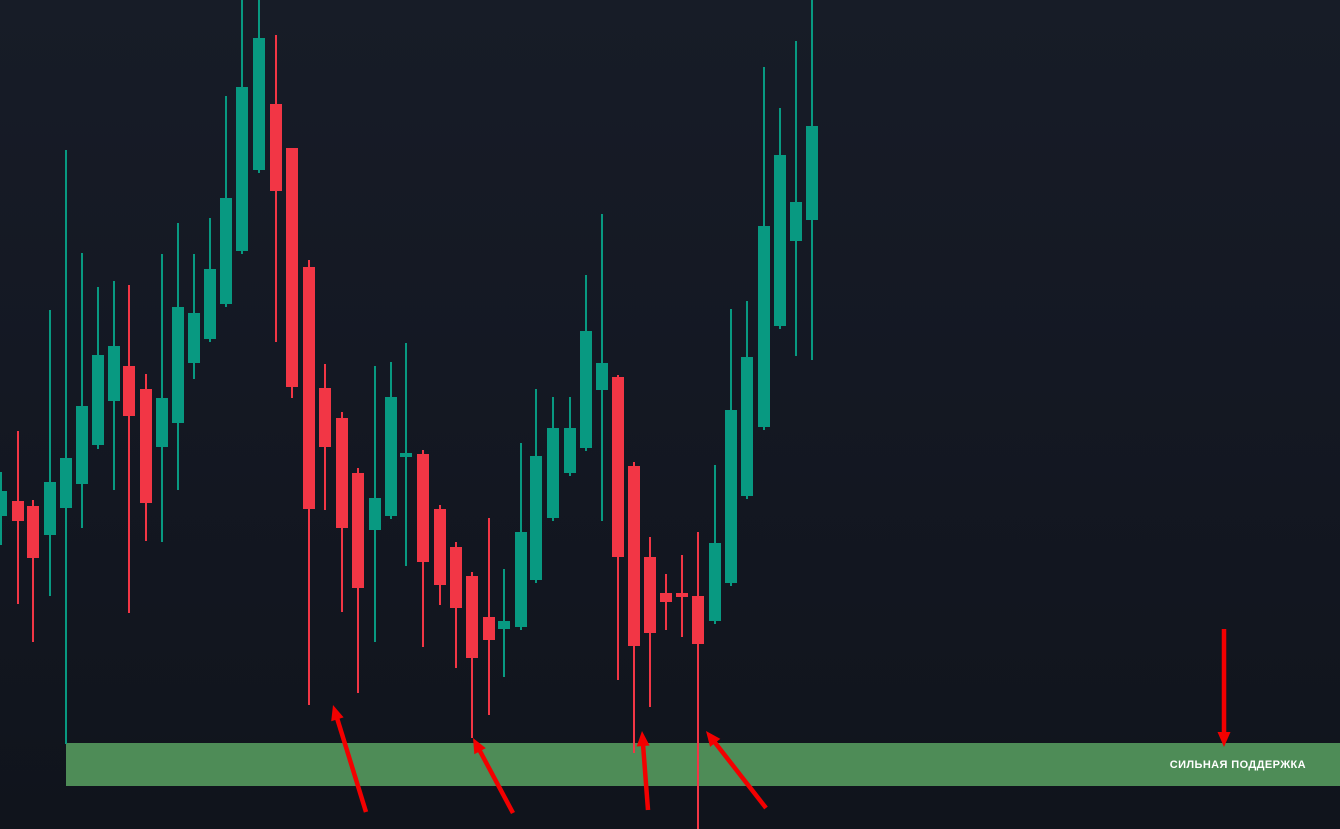 This screenshot has height=829, width=1340. I want to click on support-zone: СИЛЬНАЯ ПОДДЕРЖКА, so click(703, 764).